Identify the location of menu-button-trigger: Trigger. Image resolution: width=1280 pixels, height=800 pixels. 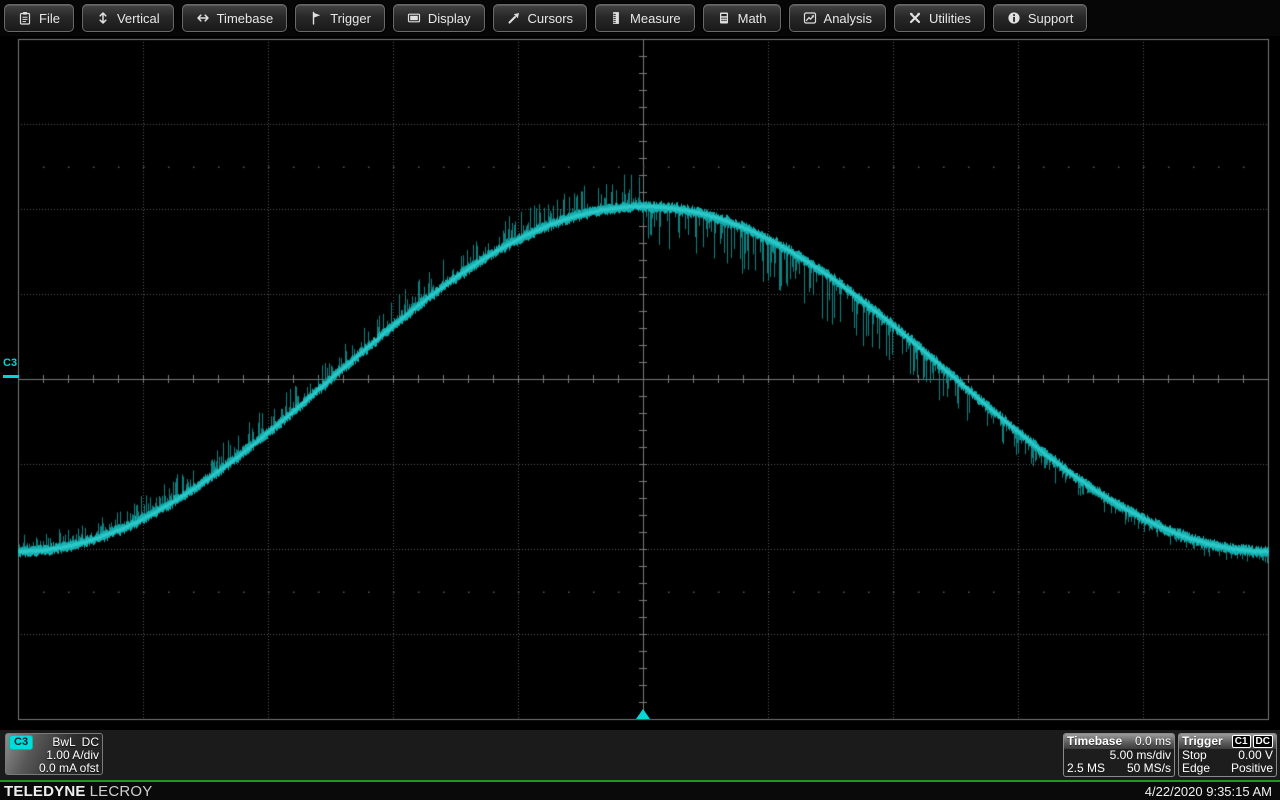
(340, 18).